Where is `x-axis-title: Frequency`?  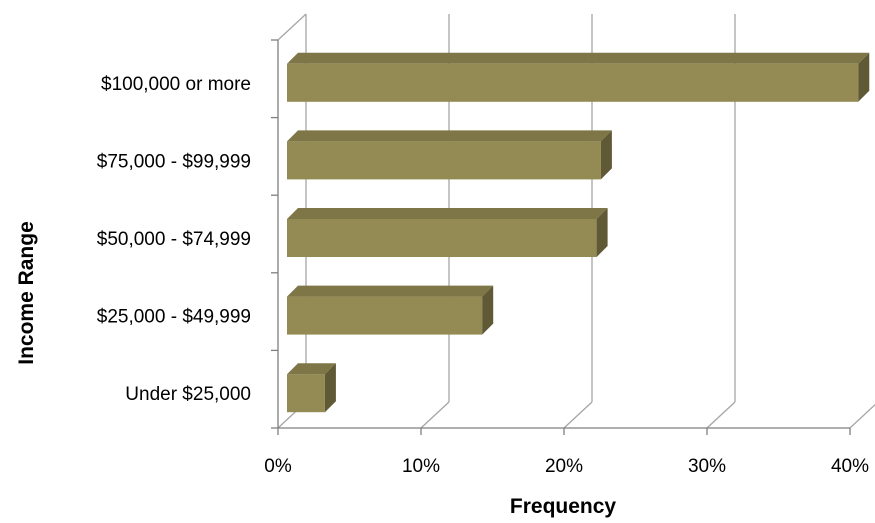 x-axis-title: Frequency is located at coordinates (563, 506).